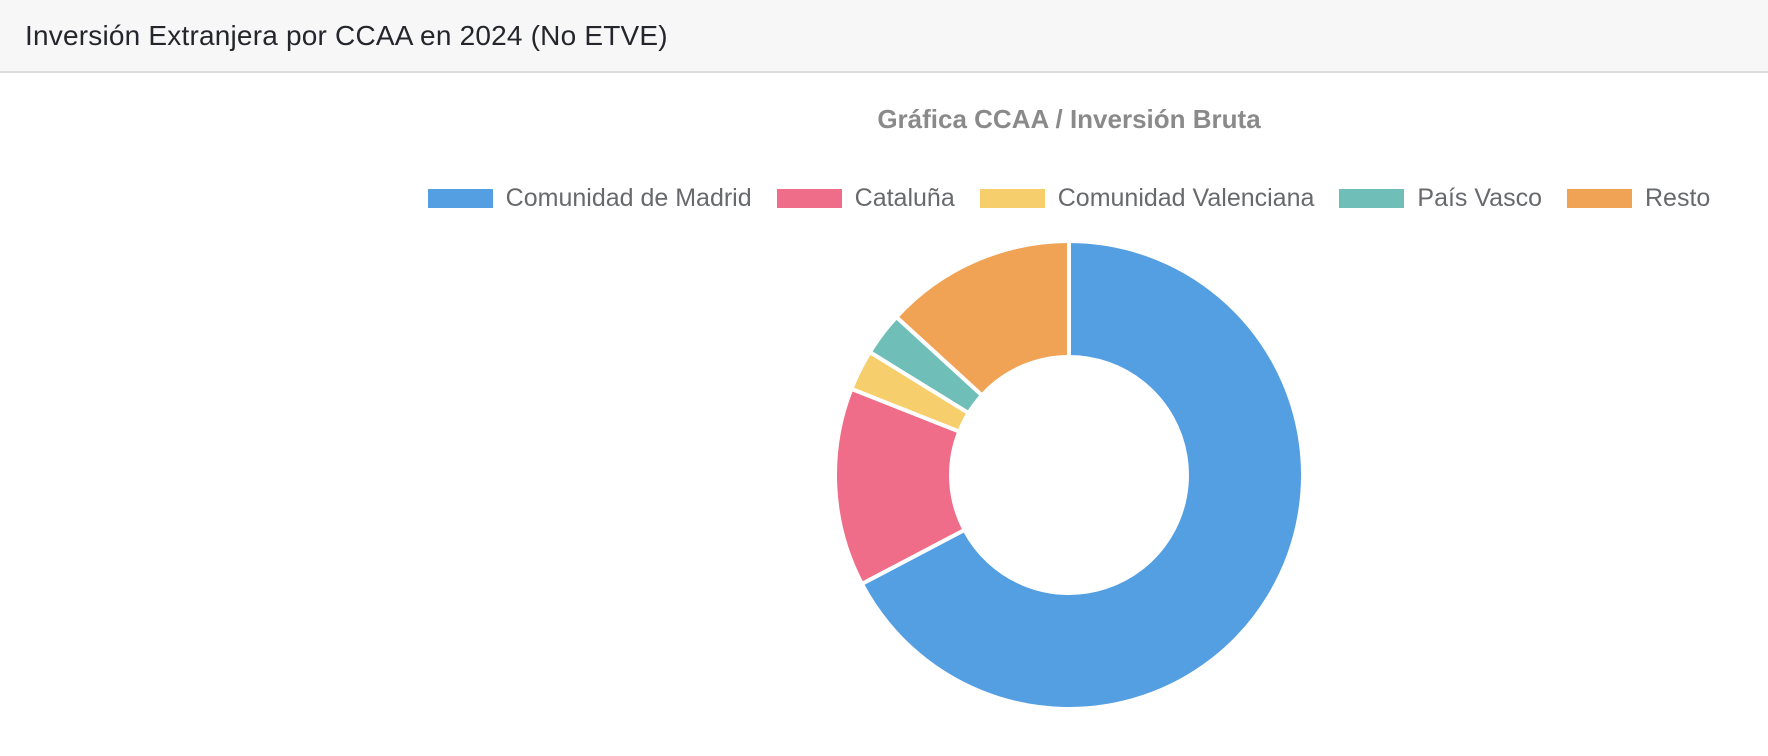 This screenshot has height=756, width=1768. I want to click on legend-swatch-comunidad-valenciana, so click(1012, 198).